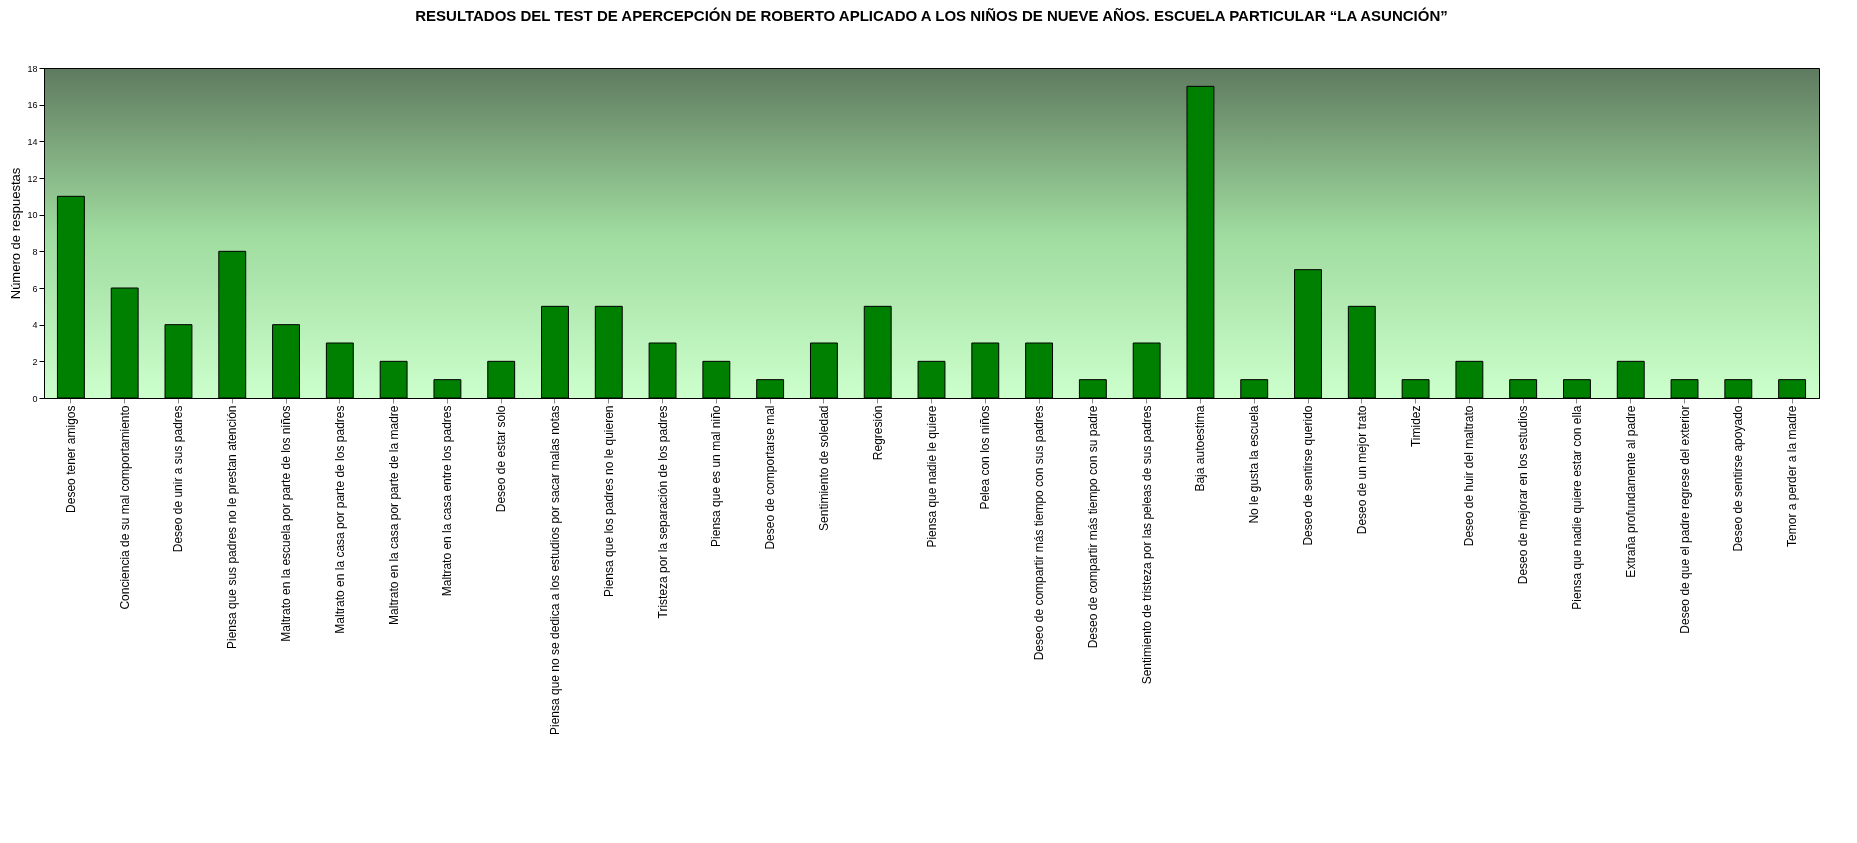 Image resolution: width=1857 pixels, height=843 pixels. Describe the element at coordinates (1092, 527) in the screenshot. I see `x-tick-label: Deseo de compartir más tiempo con su padre` at that location.